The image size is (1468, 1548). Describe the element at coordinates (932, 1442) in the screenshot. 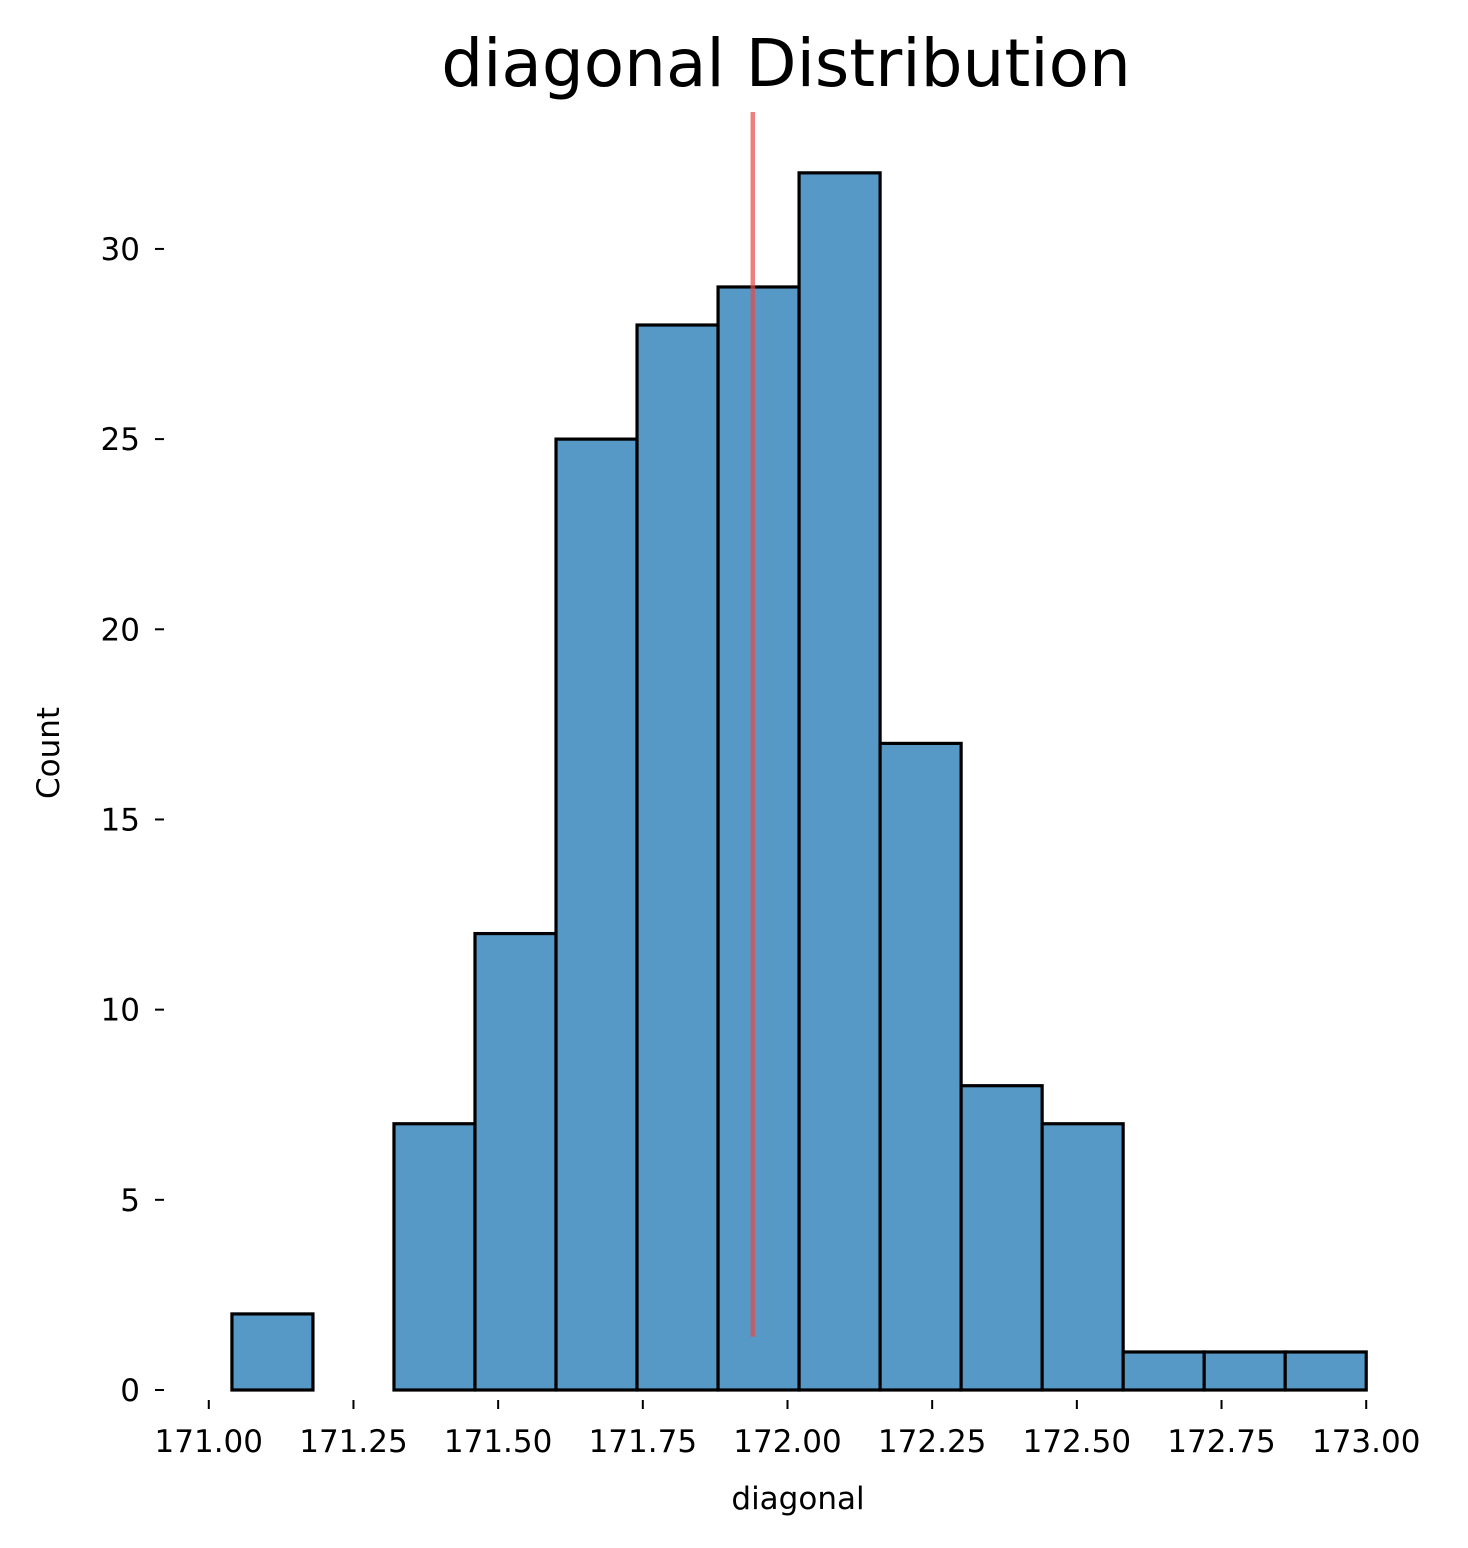

I see `x-tick-label-6: 172.25` at that location.